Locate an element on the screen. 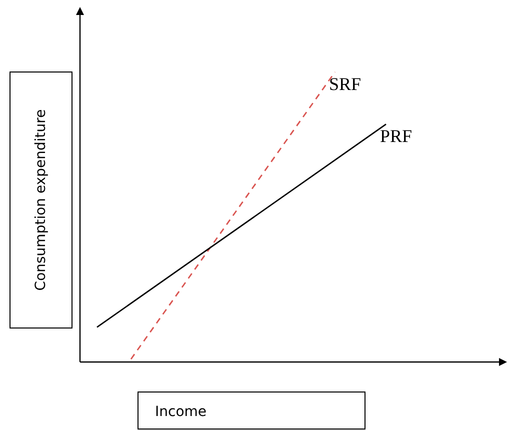  series-label: SRF is located at coordinates (345, 84).